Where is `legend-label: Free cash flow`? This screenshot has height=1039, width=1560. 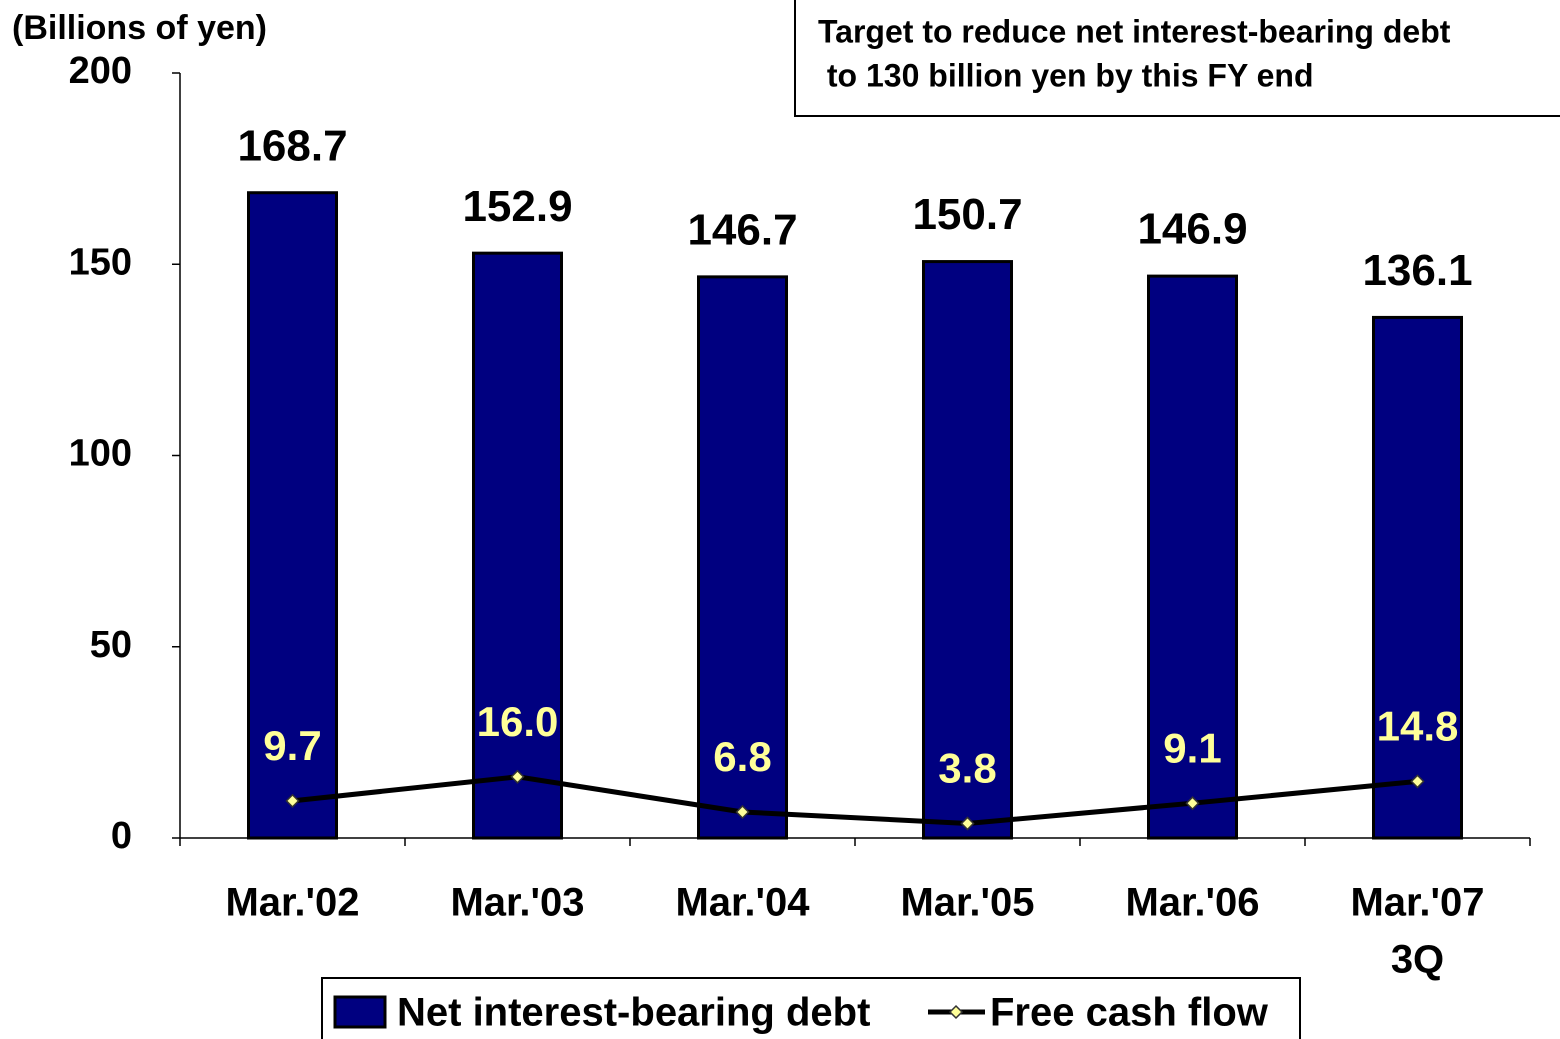 legend-label: Free cash flow is located at coordinates (1129, 1013).